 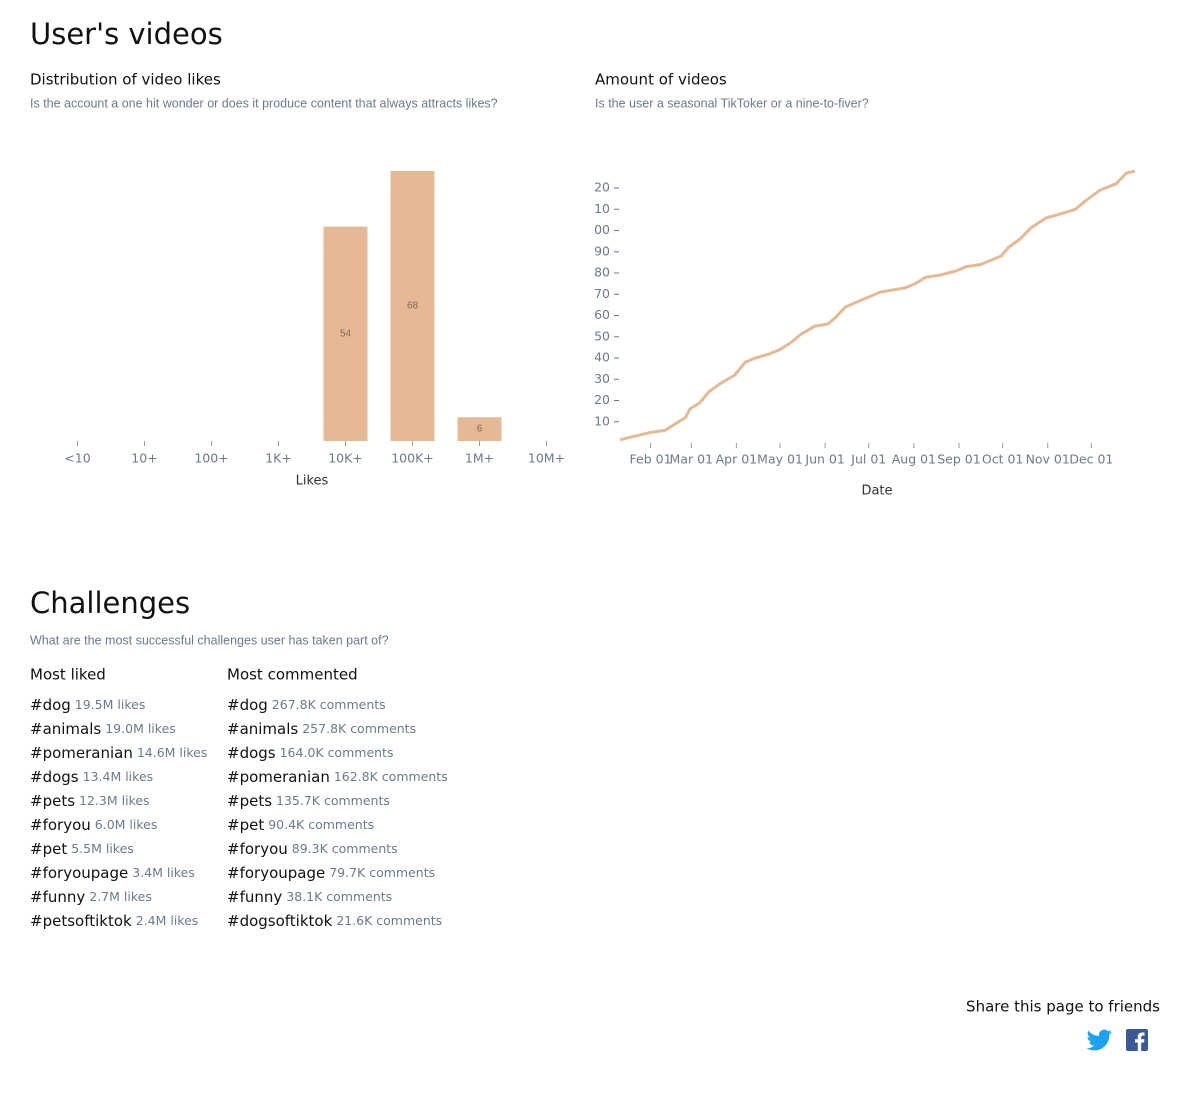 What do you see at coordinates (126, 34) in the screenshot?
I see `page-title: User's videos` at bounding box center [126, 34].